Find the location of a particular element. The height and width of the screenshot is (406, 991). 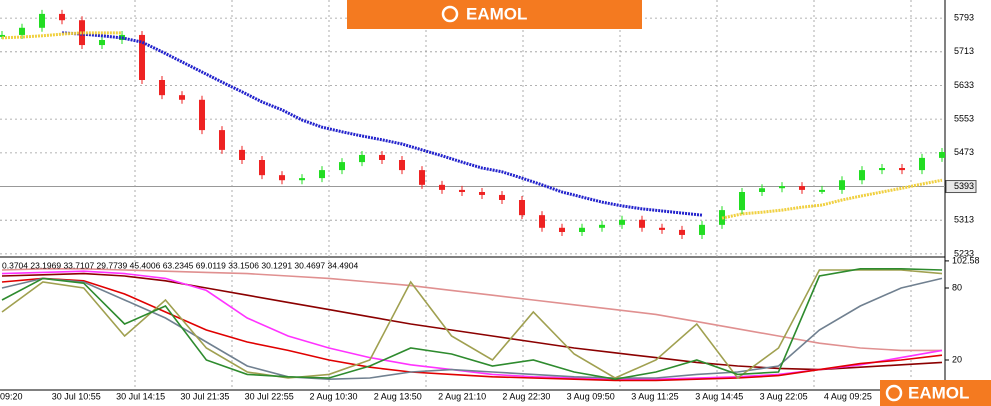

x-tick-label: 2 Aug 22:30 is located at coordinates (526, 396).